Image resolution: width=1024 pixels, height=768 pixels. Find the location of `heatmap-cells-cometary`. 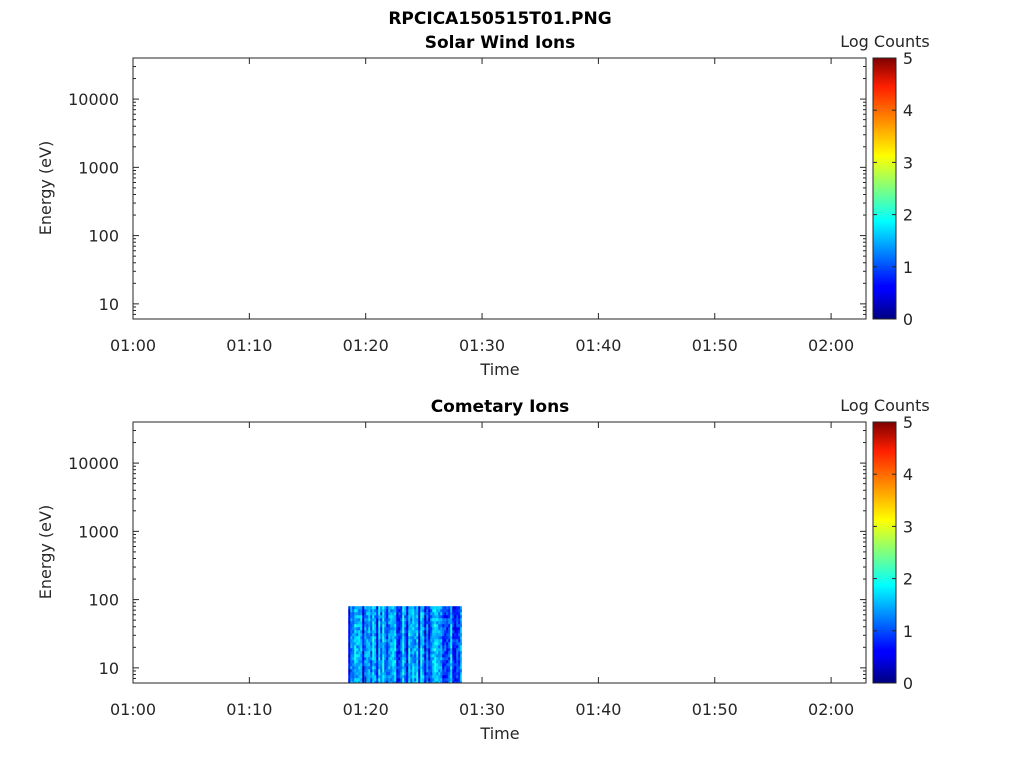

heatmap-cells-cometary is located at coordinates (405, 645).